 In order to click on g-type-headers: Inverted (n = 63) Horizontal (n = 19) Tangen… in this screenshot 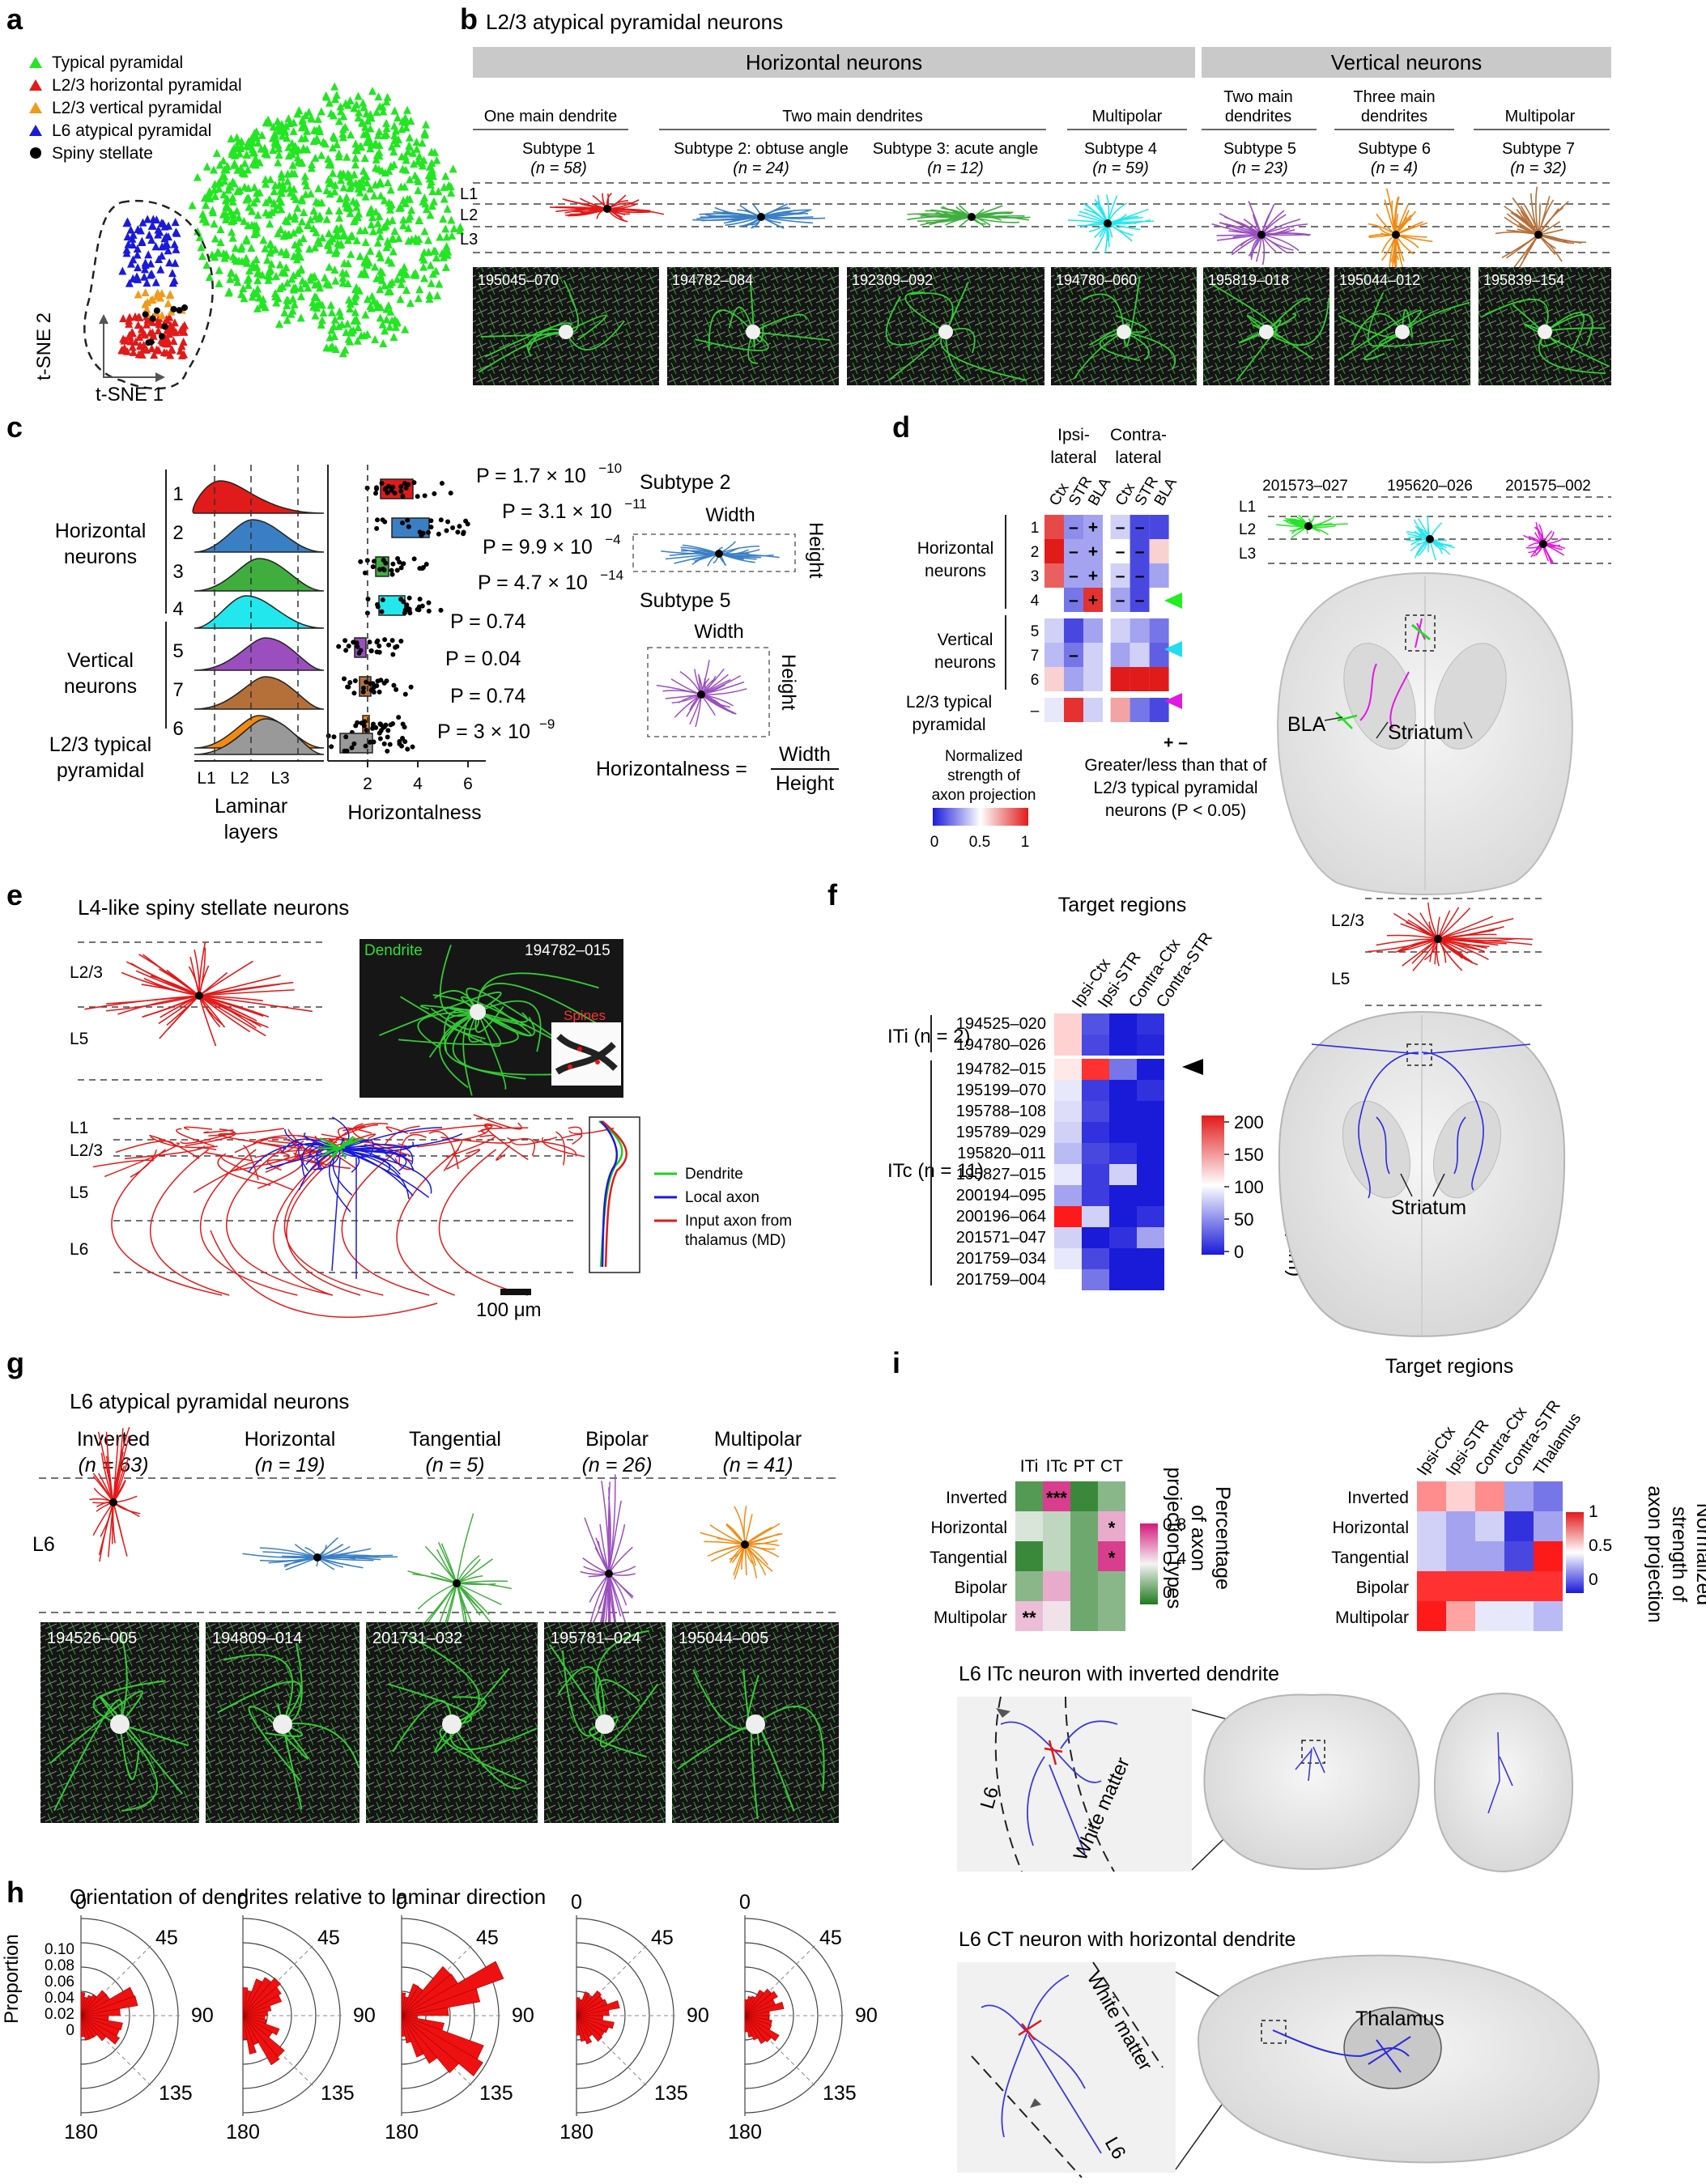, I will do `click(439, 1452)`.